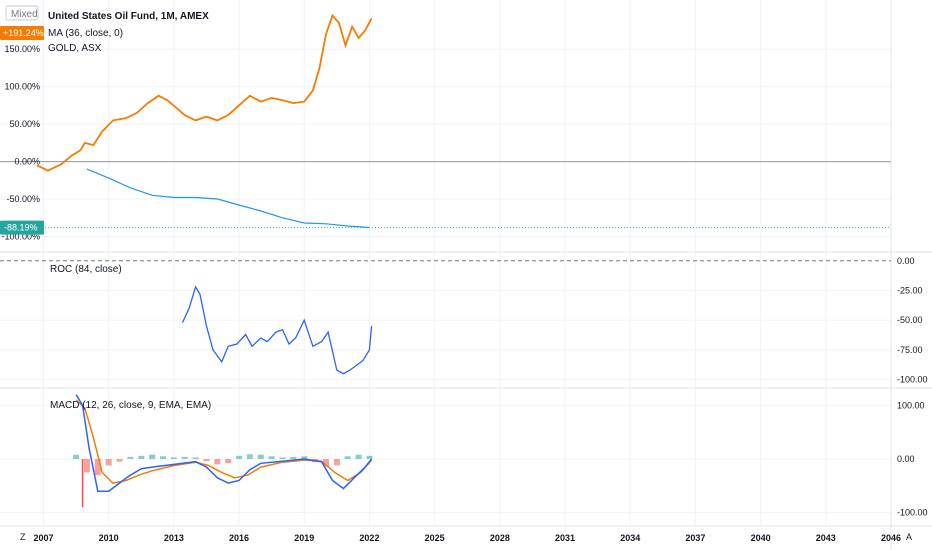 The image size is (932, 550). I want to click on roc-y-tick-labels: 0.00 -25.00 -50.00 -75.00 -100.00, so click(912, 320).